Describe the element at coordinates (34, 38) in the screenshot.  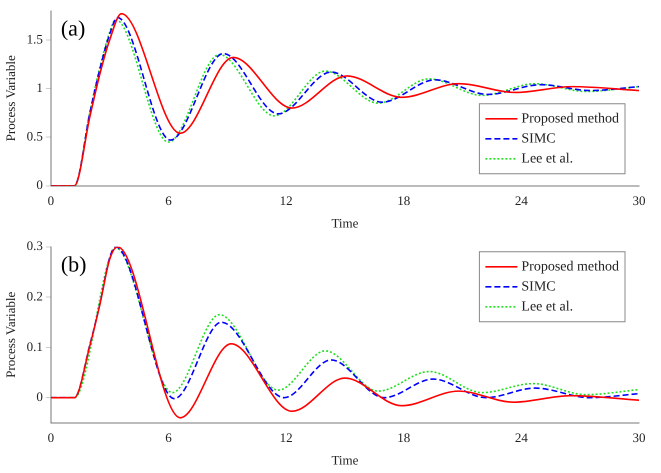
I see `y-tick-label: 1.5` at that location.